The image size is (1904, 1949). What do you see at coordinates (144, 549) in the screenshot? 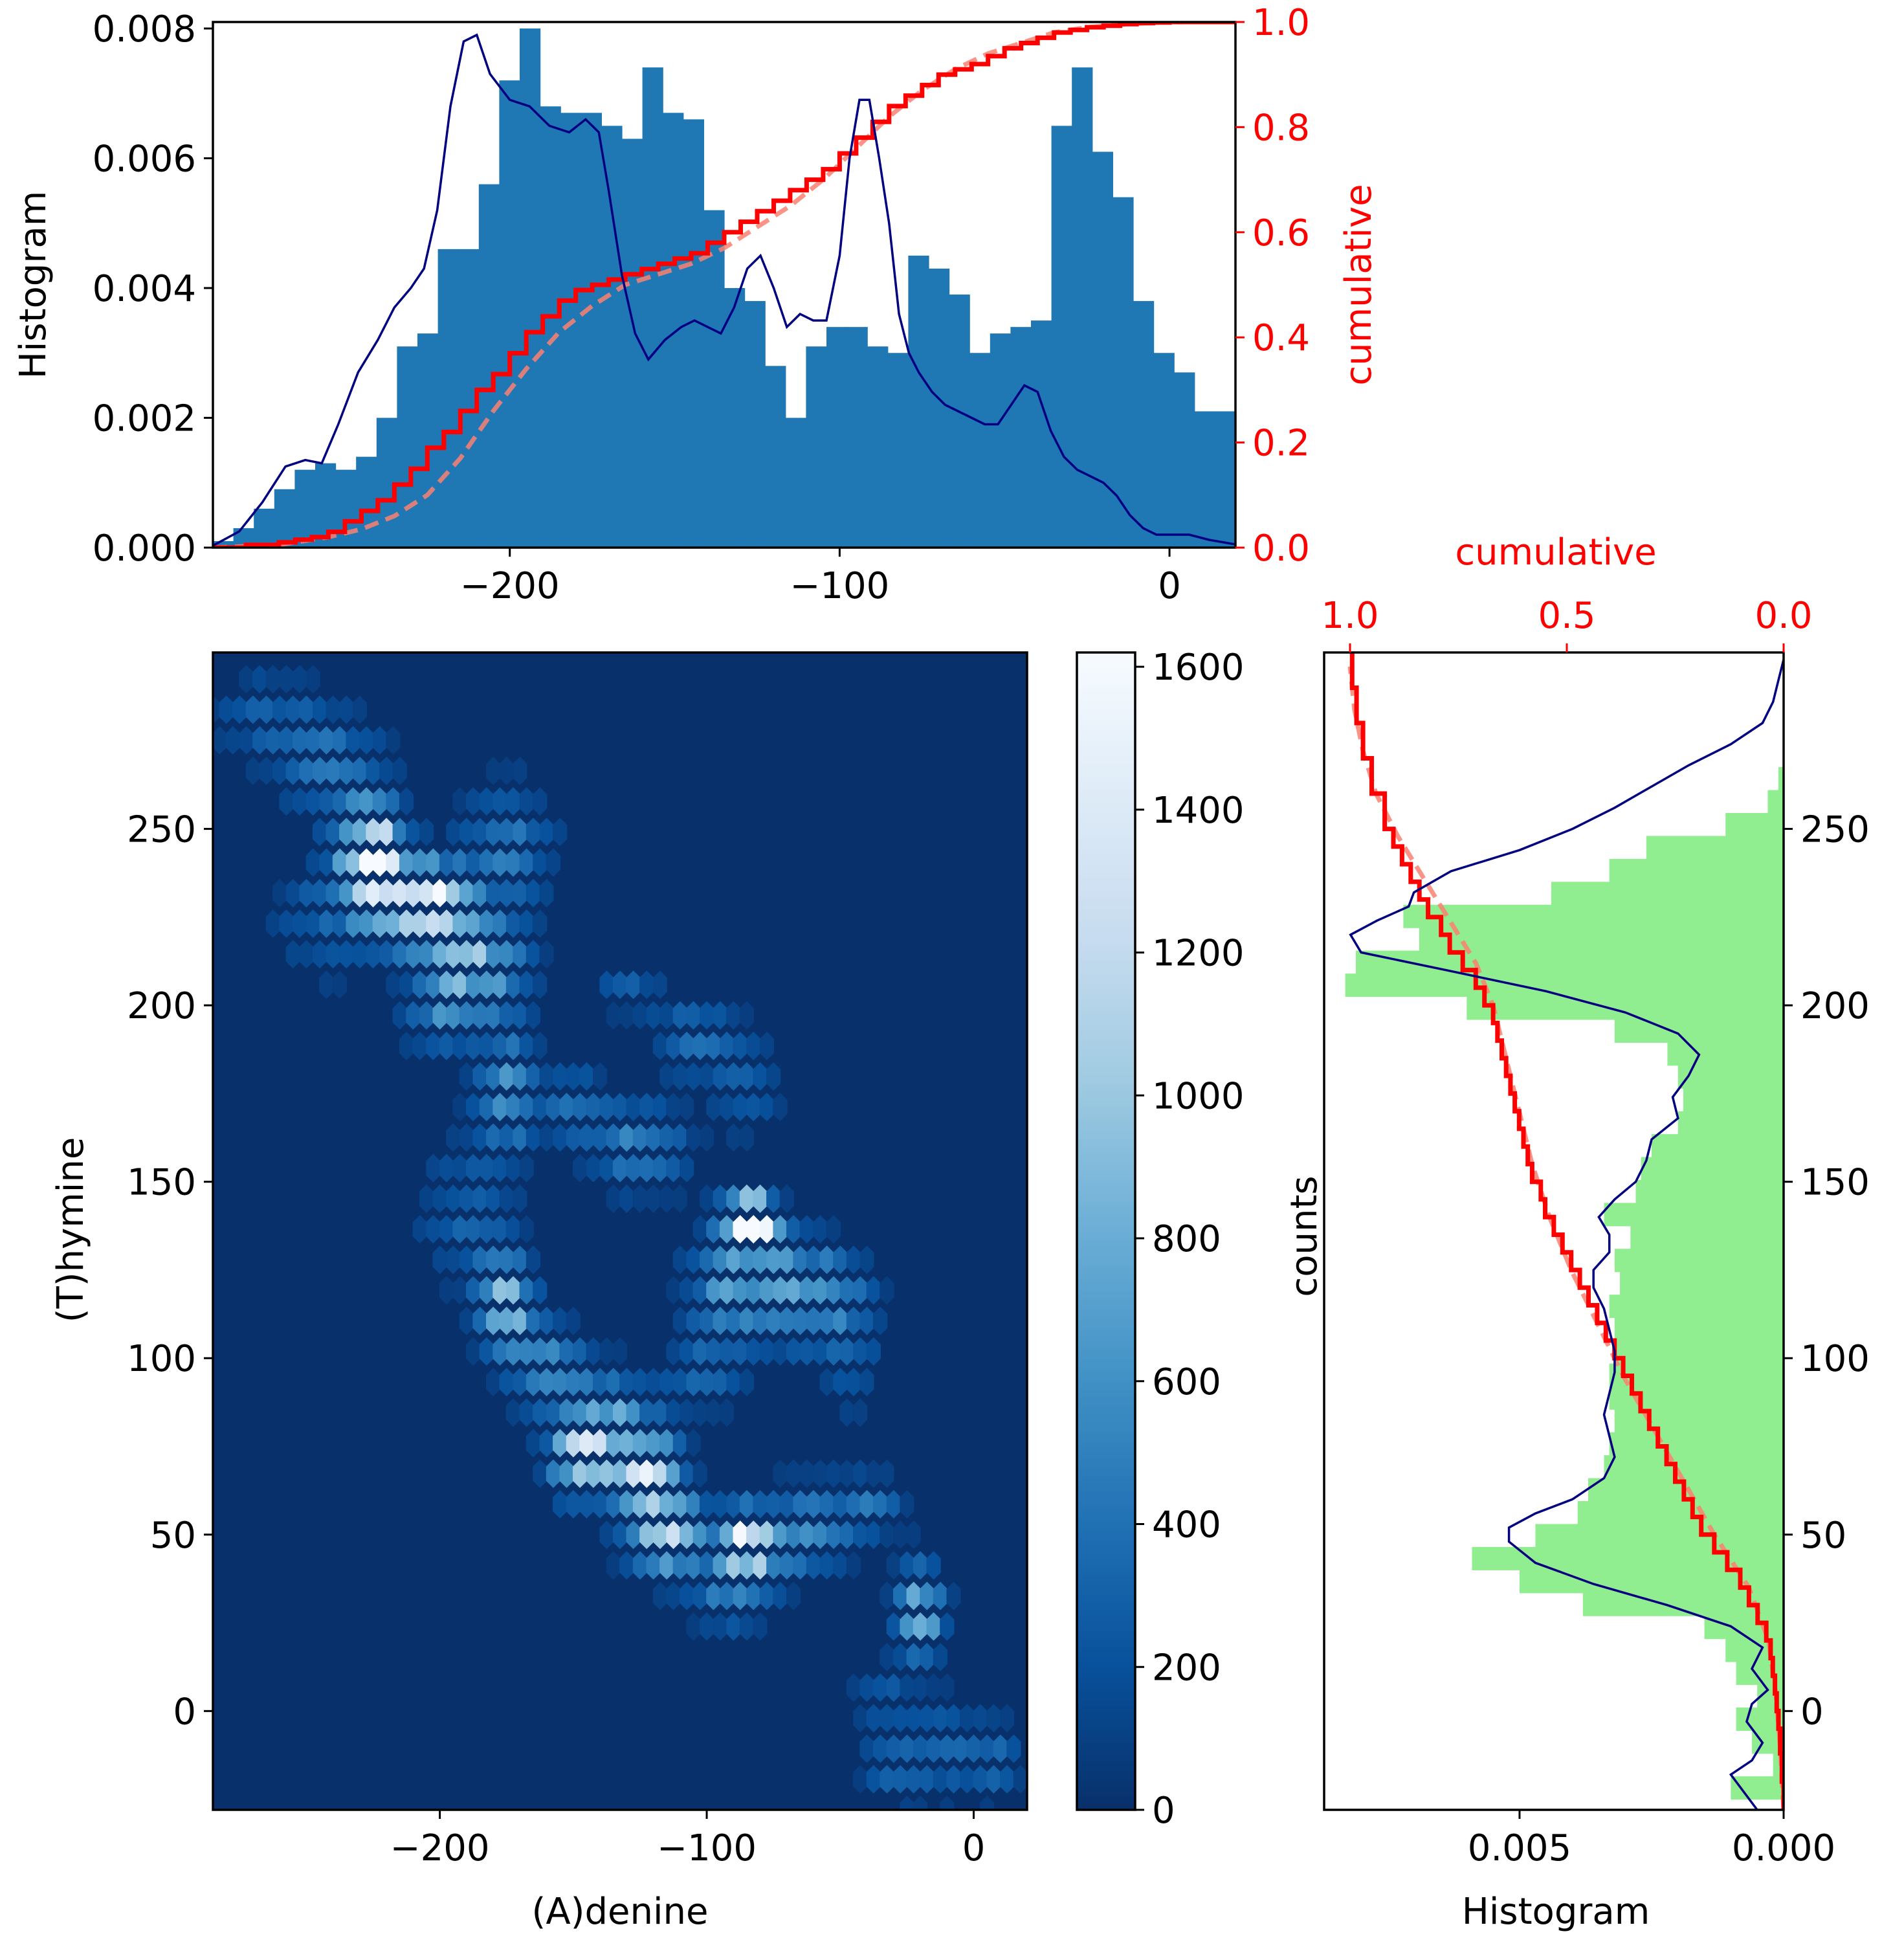
I see `top-y-tick-label: 0.000` at bounding box center [144, 549].